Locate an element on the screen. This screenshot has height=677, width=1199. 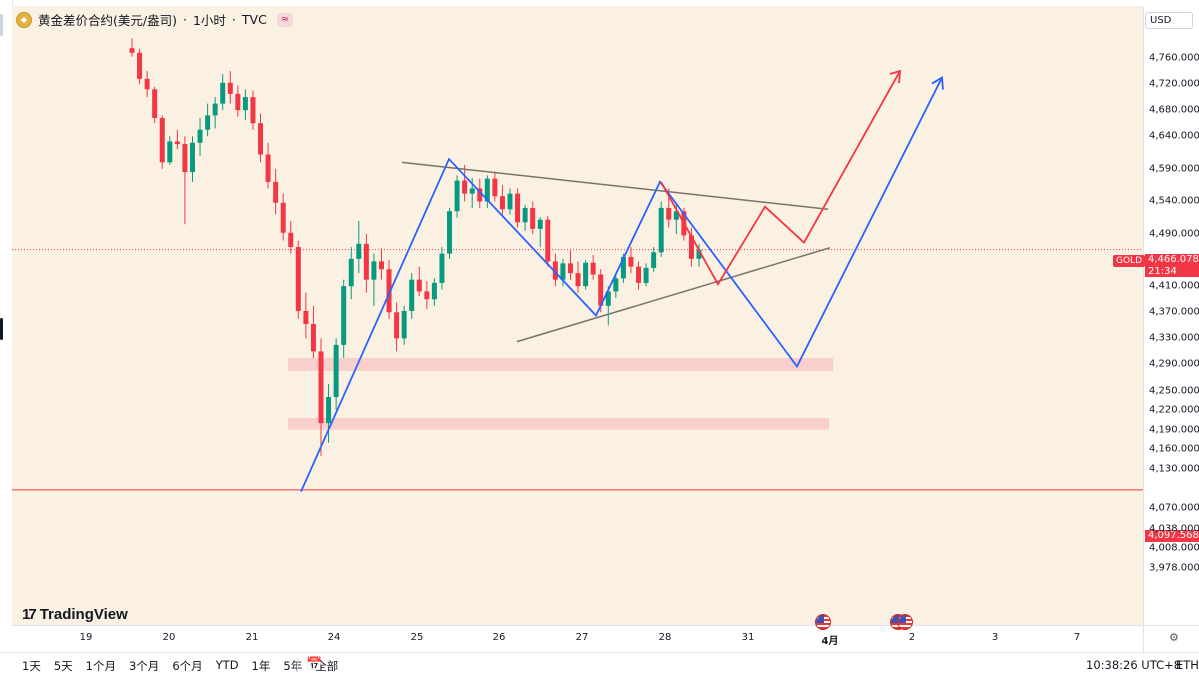
price-axis is located at coordinates (1171, 315).